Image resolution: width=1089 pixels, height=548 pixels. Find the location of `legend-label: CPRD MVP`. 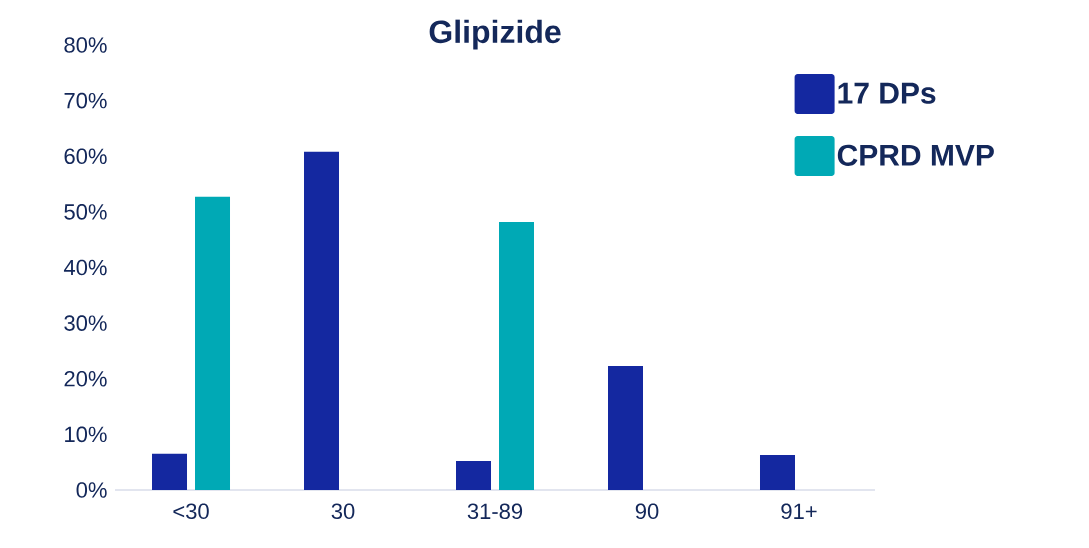

legend-label: CPRD MVP is located at coordinates (915, 155).